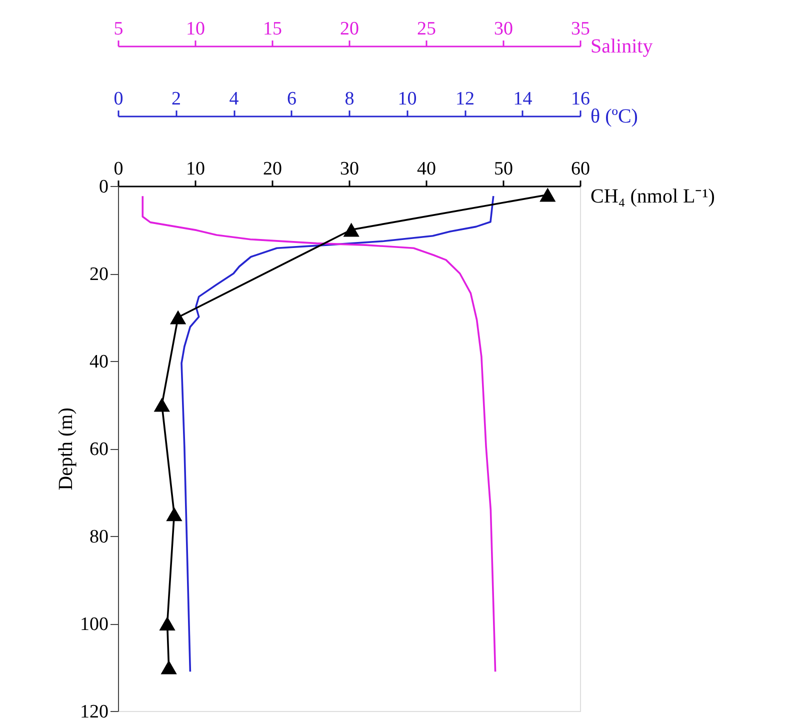 This screenshot has width=786, height=727. Describe the element at coordinates (621, 47) in the screenshot. I see `x-axis-title: Salinity` at that location.